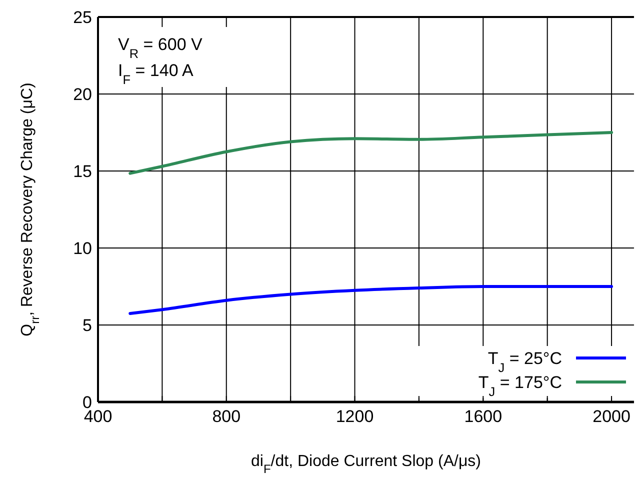 The image size is (635, 478). I want to click on x-tick-label: 800, so click(226, 416).